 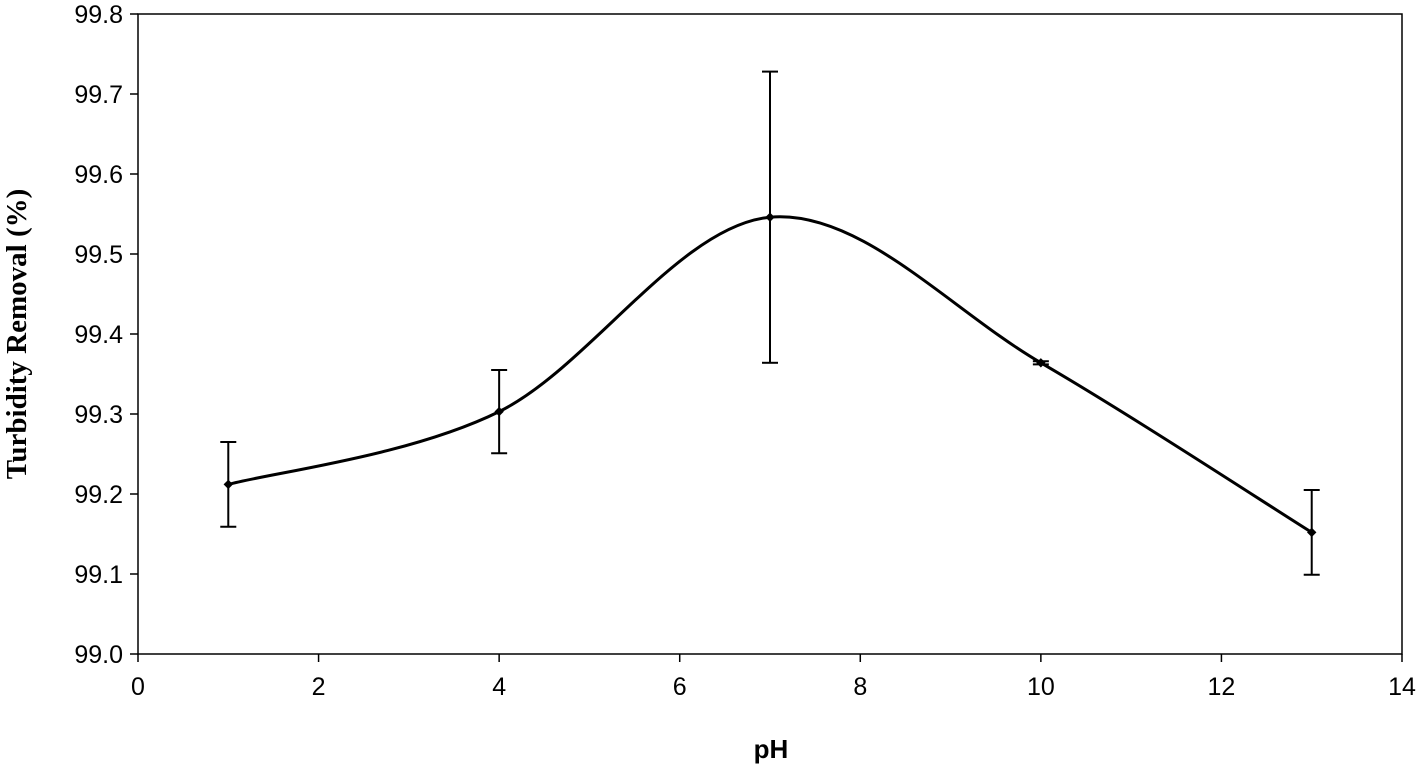 I want to click on y-tick-label: 99.6, so click(x=98, y=175).